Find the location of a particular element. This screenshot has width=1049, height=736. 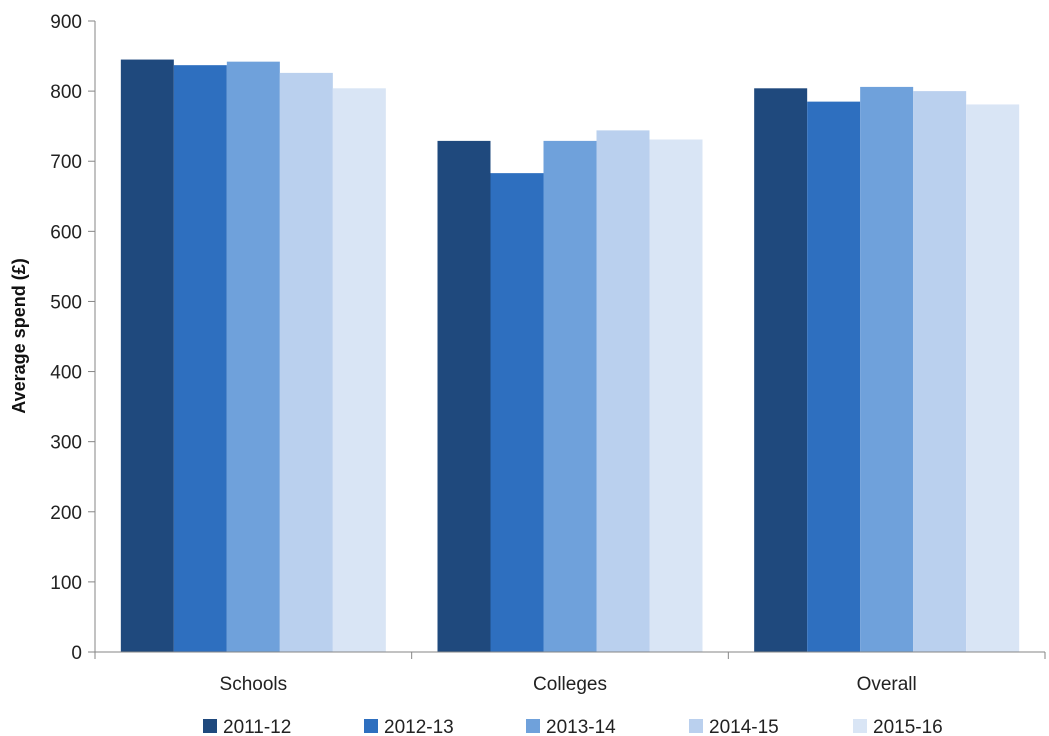

y-tick-label: 200 is located at coordinates (66, 513).